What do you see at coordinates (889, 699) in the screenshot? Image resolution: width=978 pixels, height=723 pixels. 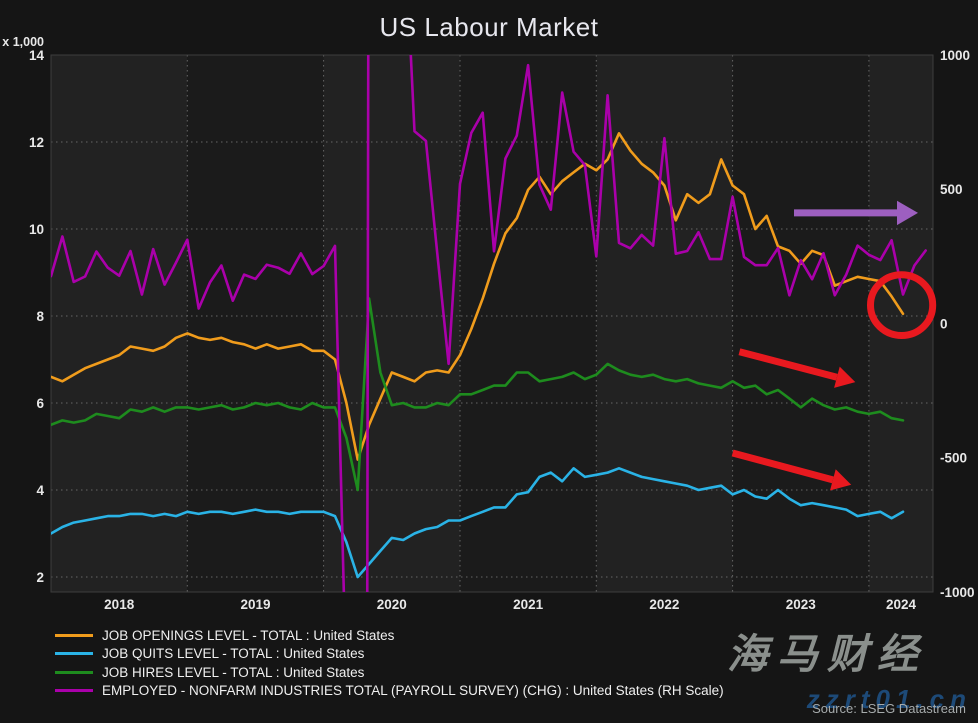 I see `watermark-domain-text: zzrt01.cn` at bounding box center [889, 699].